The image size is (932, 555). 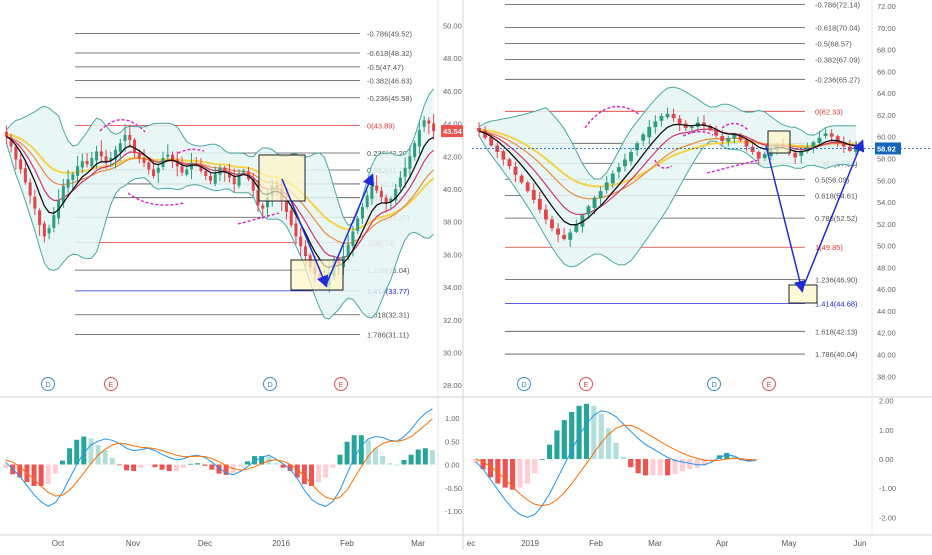 I want to click on left-fib-label: -0.786(49.52), so click(x=390, y=33).